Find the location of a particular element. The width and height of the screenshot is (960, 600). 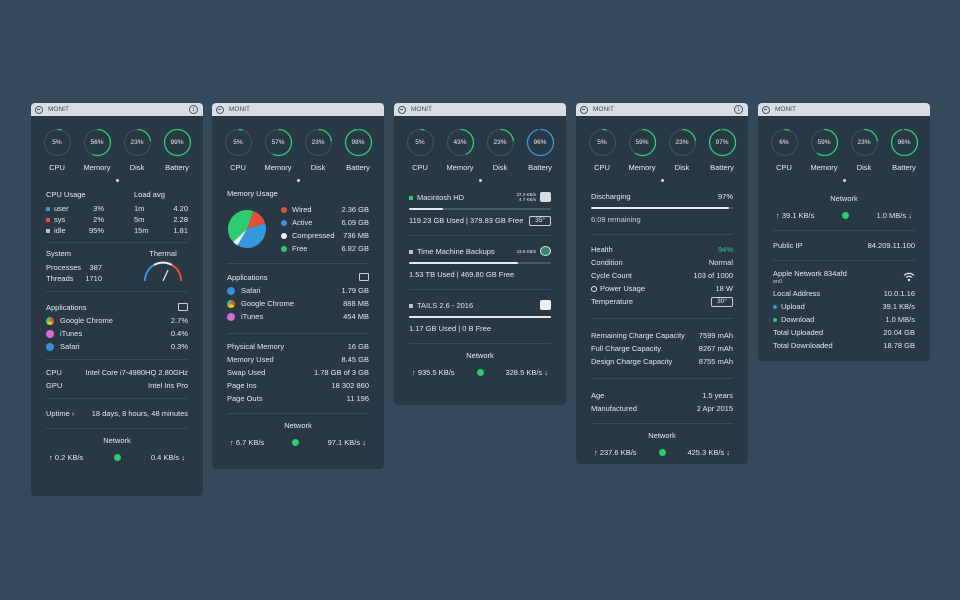

local-address-value: 10.0.1.16 is located at coordinates (899, 293).